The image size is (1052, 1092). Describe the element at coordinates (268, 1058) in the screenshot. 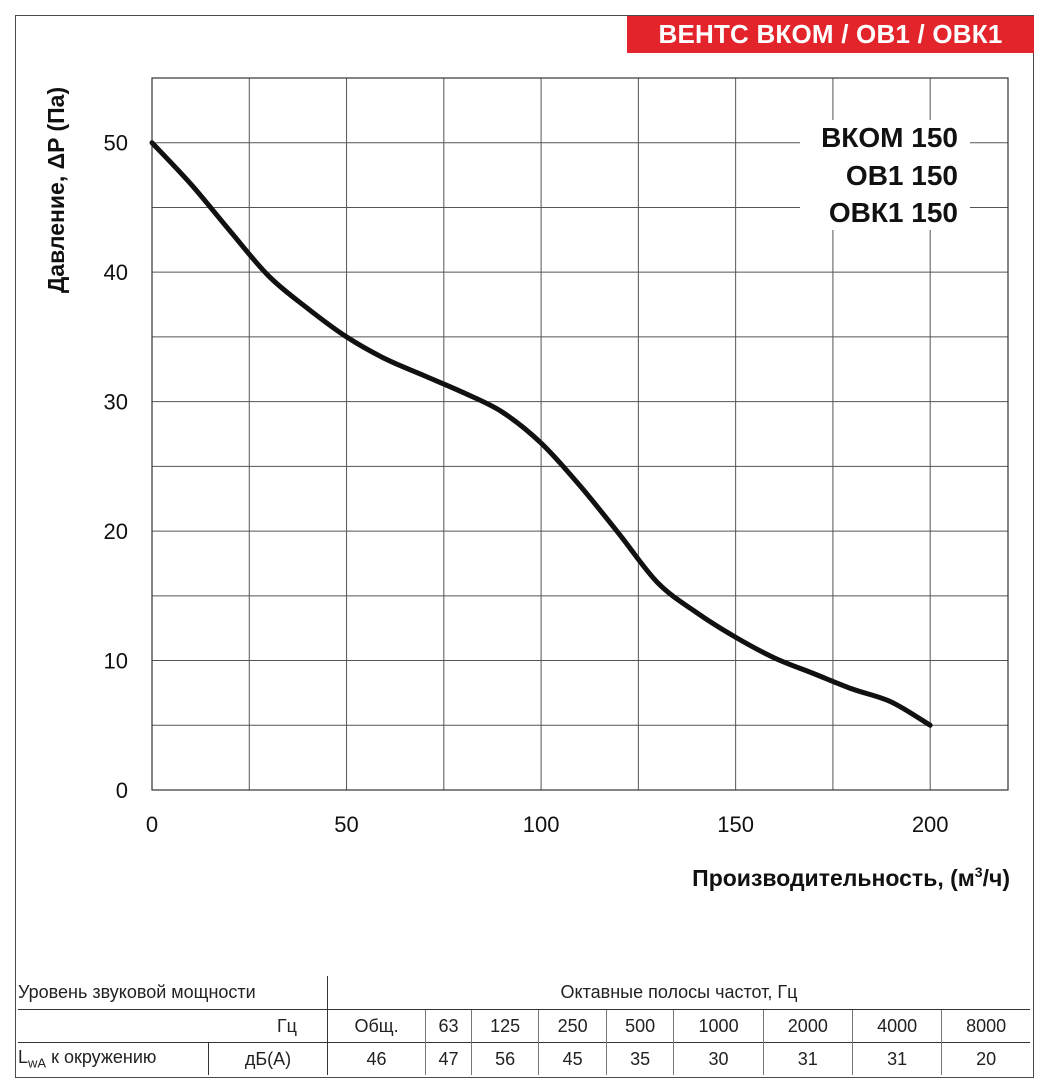

I see `row-unit: дБ(А)` at that location.